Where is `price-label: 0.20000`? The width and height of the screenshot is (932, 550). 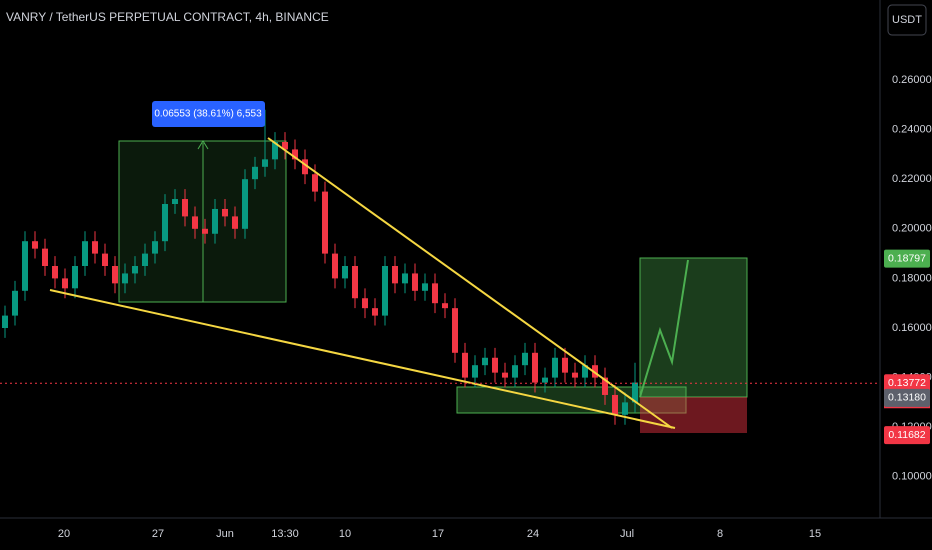
price-label: 0.20000 is located at coordinates (912, 229).